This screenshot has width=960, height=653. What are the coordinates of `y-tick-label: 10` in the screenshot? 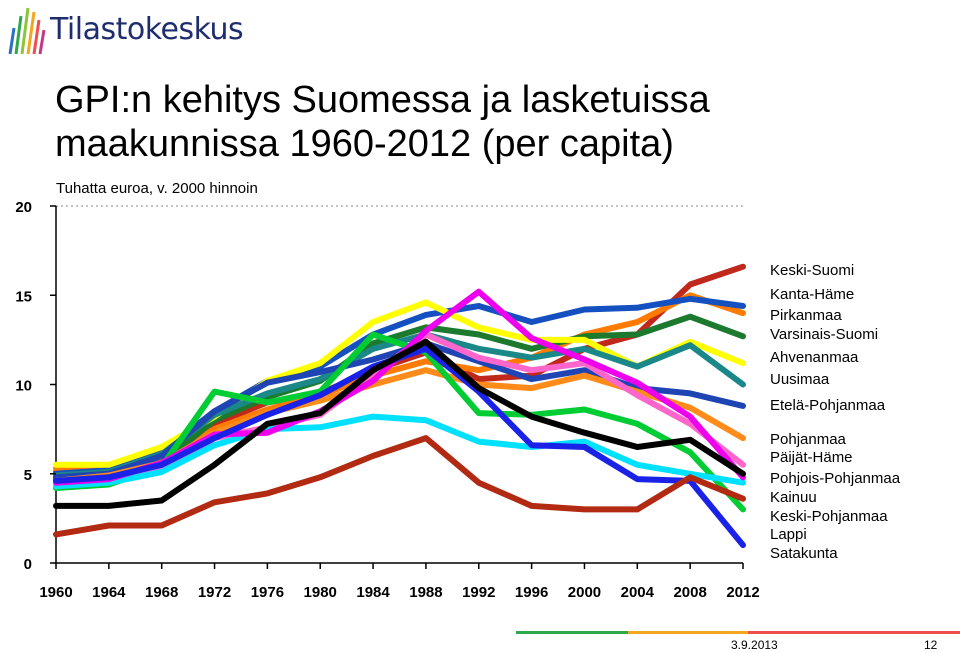 It's located at (23, 386).